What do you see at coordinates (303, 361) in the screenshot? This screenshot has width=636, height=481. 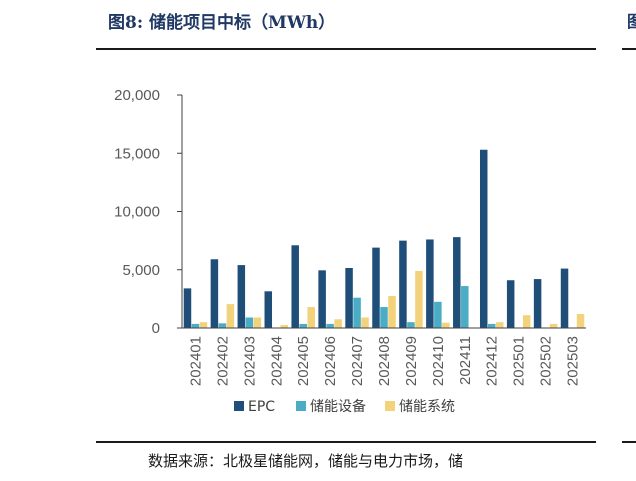 I see `x-tick-label: 202405` at bounding box center [303, 361].